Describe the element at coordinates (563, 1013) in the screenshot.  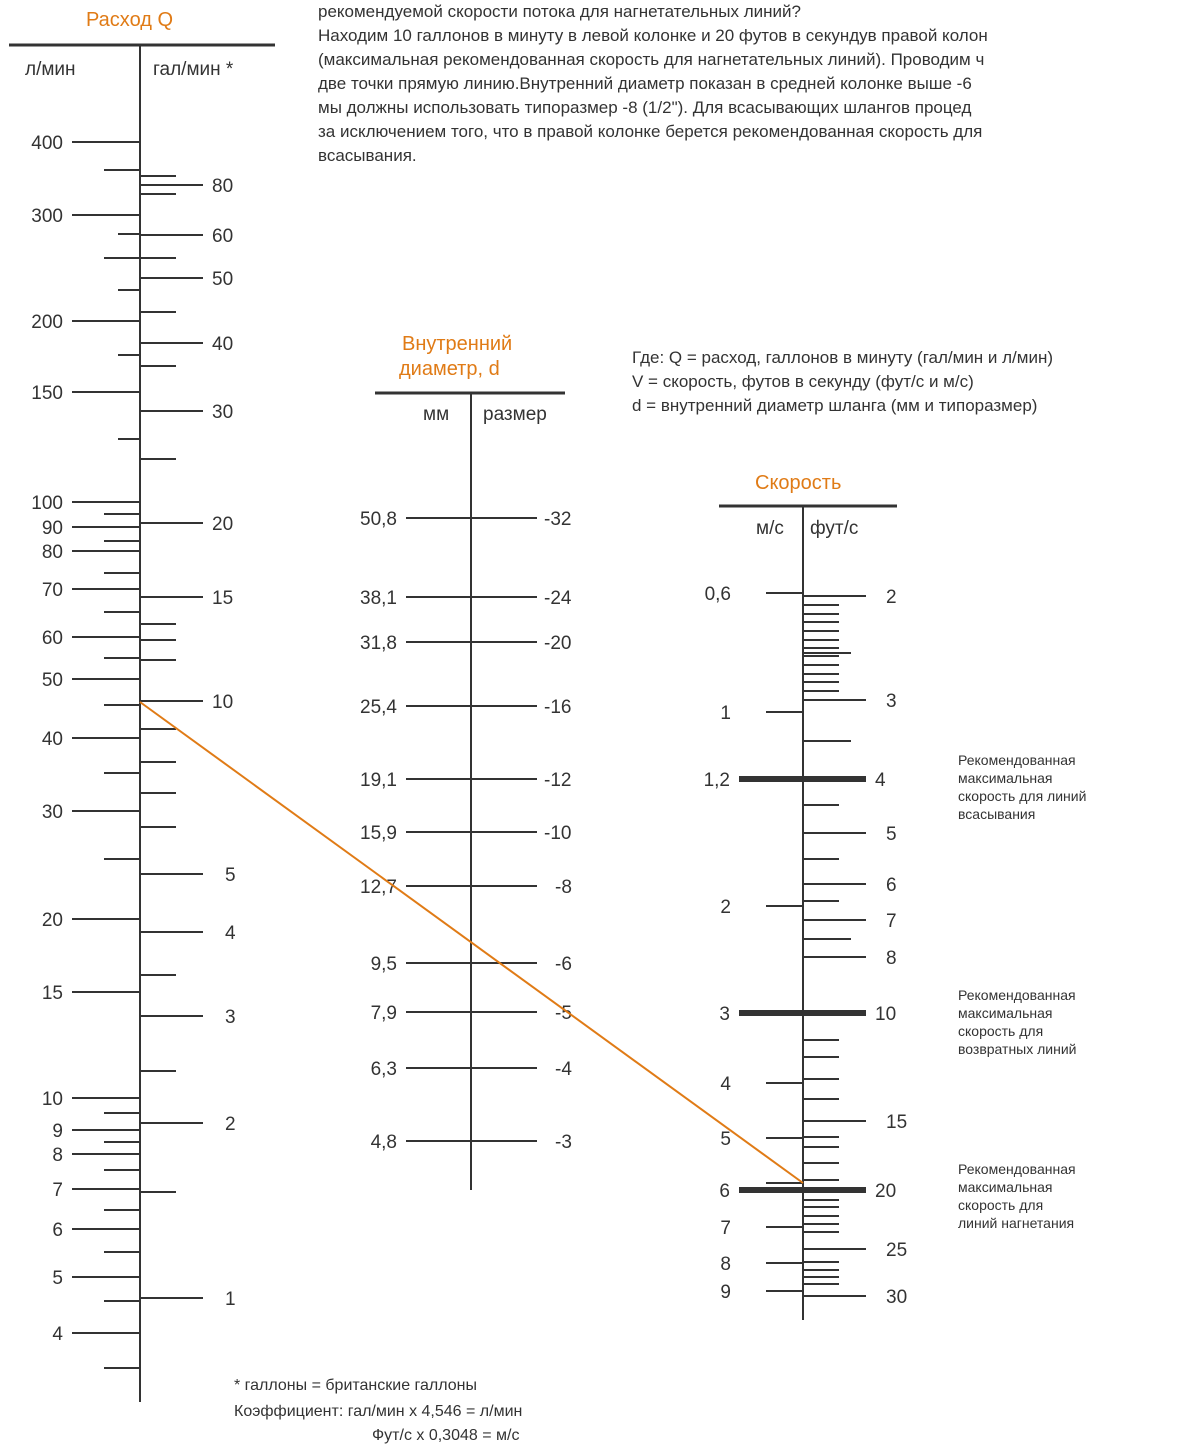
I see `diameter-size-label: -5` at that location.